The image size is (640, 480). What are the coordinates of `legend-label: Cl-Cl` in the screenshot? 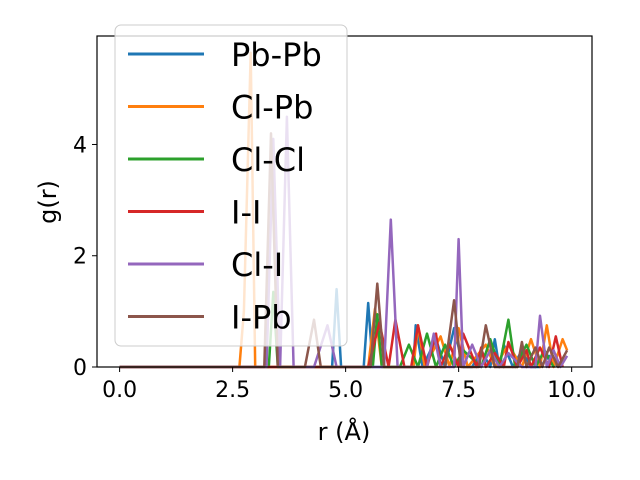 It's located at (268, 160).